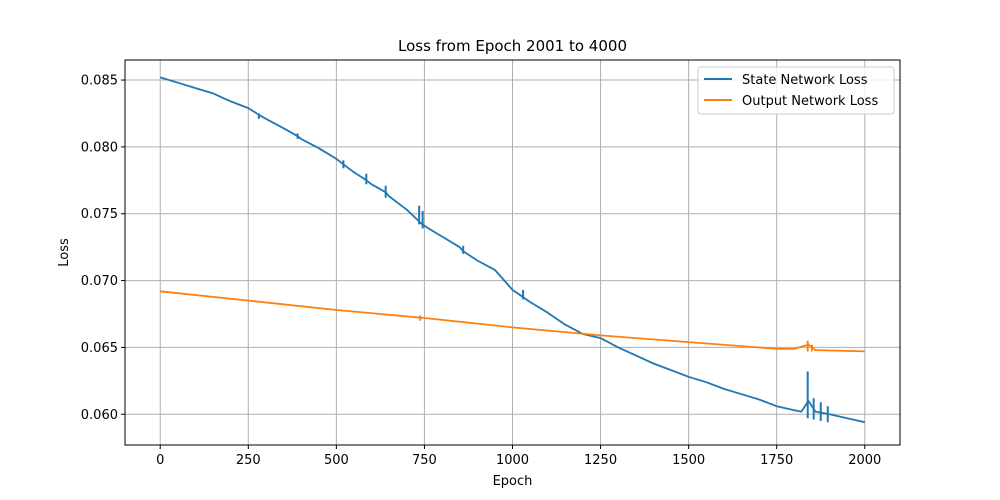 This screenshot has height=500, width=1000. What do you see at coordinates (424, 460) in the screenshot?
I see `x-tick-label: 750` at bounding box center [424, 460].